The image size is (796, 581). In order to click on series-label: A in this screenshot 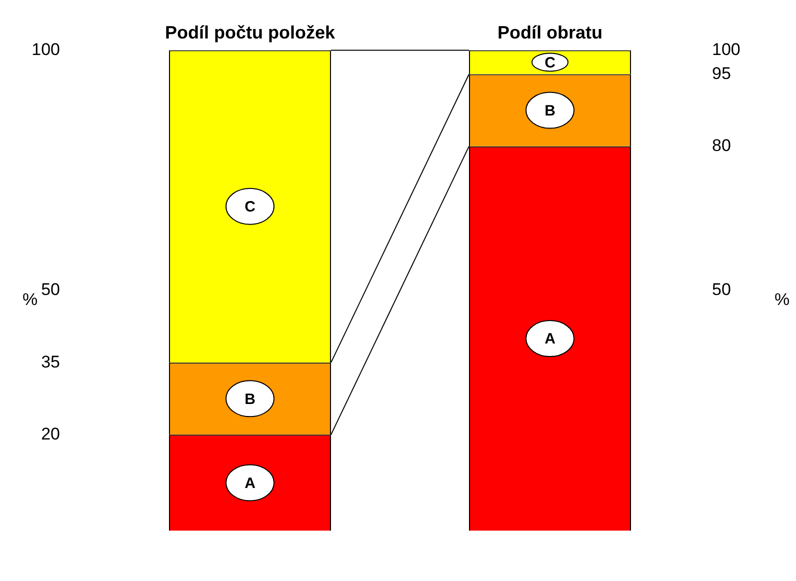, I will do `click(250, 483)`.